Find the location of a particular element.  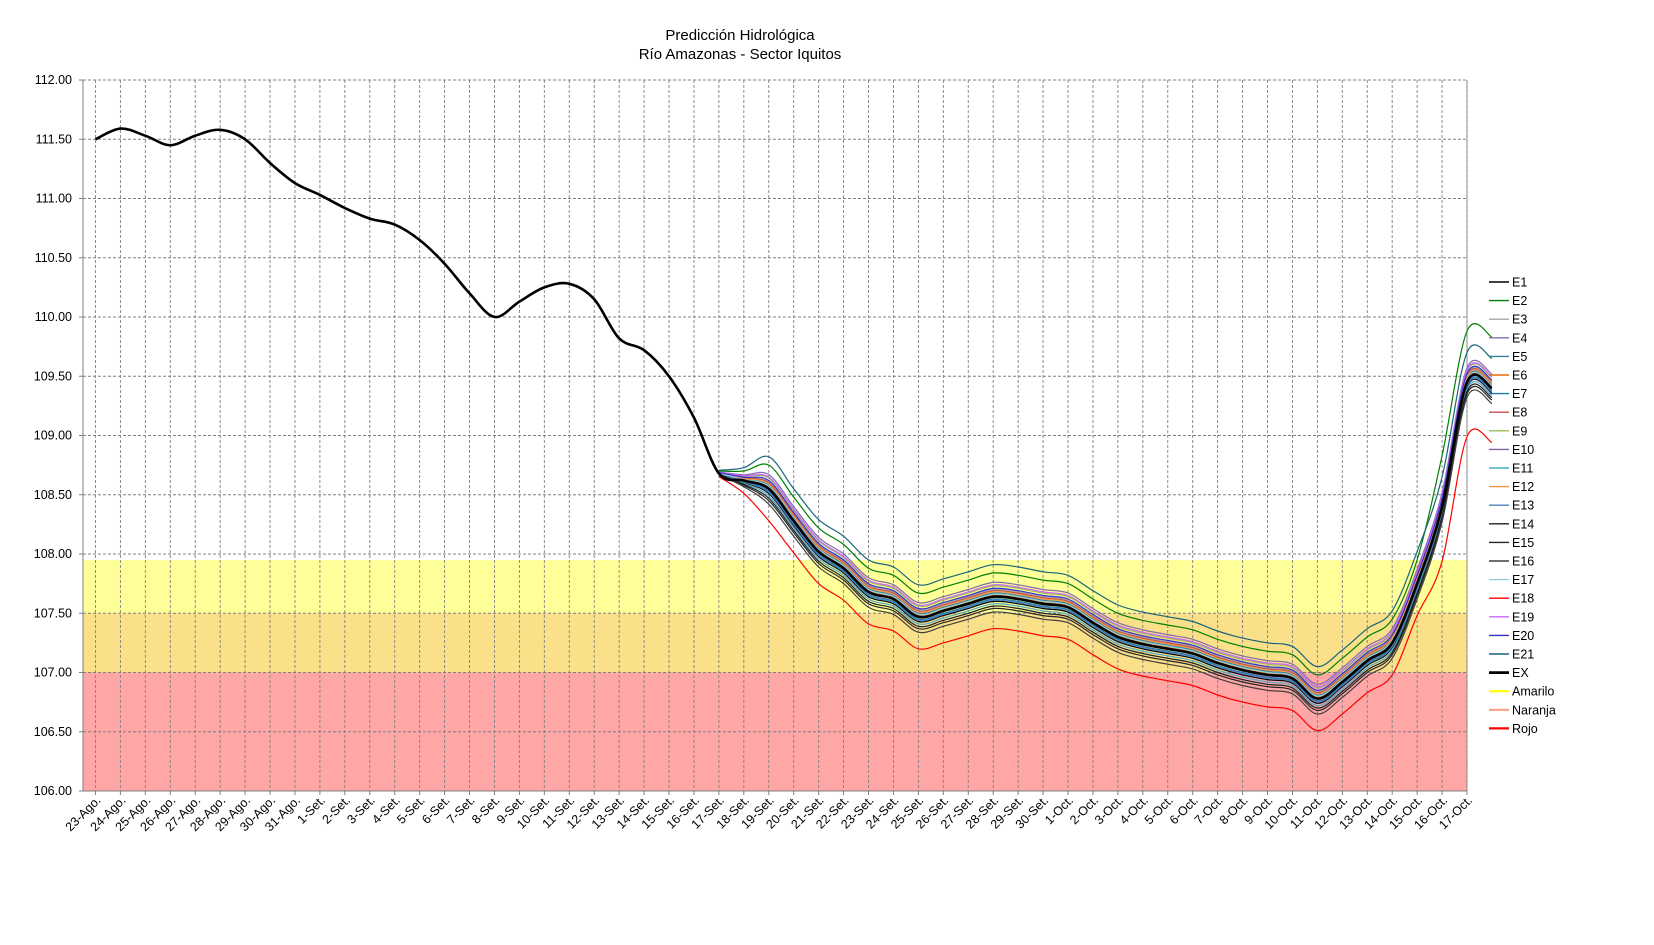

legend-label-e5: E5 is located at coordinates (1519, 357).